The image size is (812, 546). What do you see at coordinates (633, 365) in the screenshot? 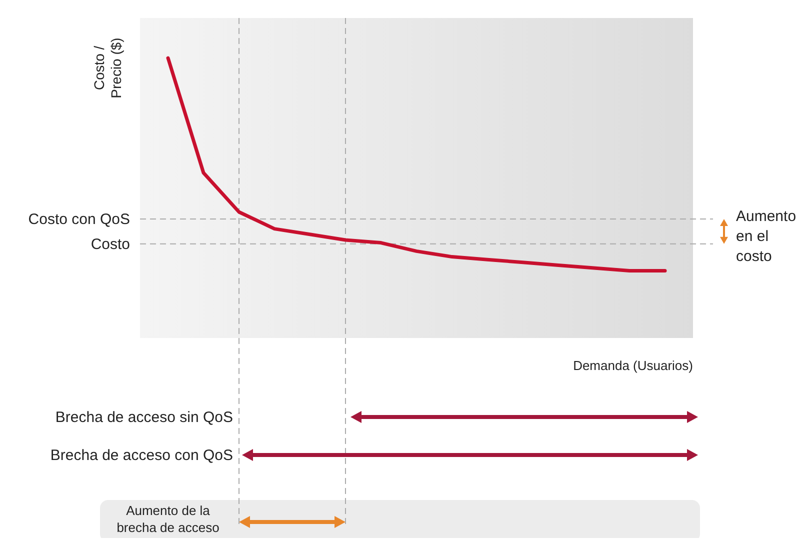
I see `x-axis-title: Demanda (Usuarios)` at bounding box center [633, 365].